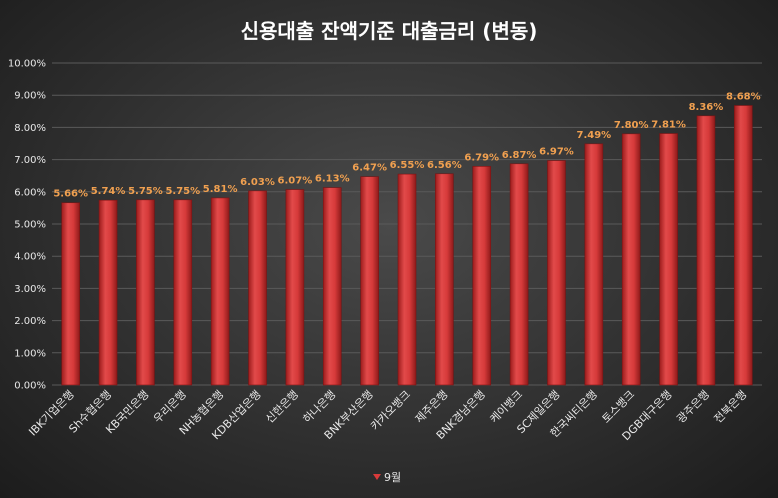  I want to click on x-tick-label: 토스뱅크, so click(619, 407).